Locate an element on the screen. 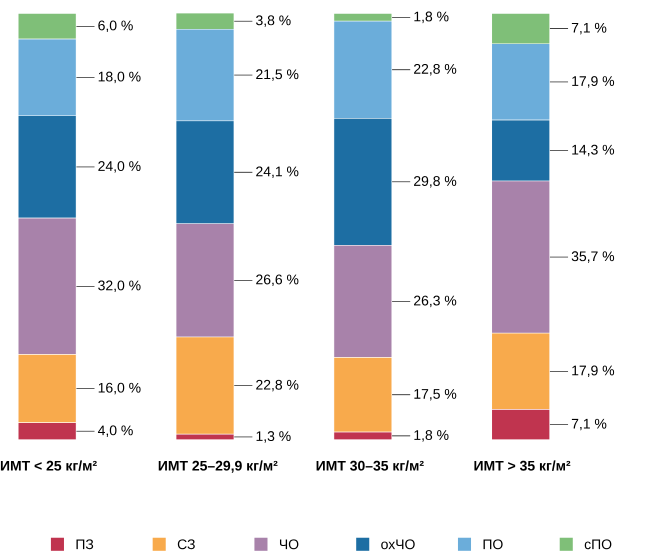  data-label: 4,0 % is located at coordinates (115, 432).